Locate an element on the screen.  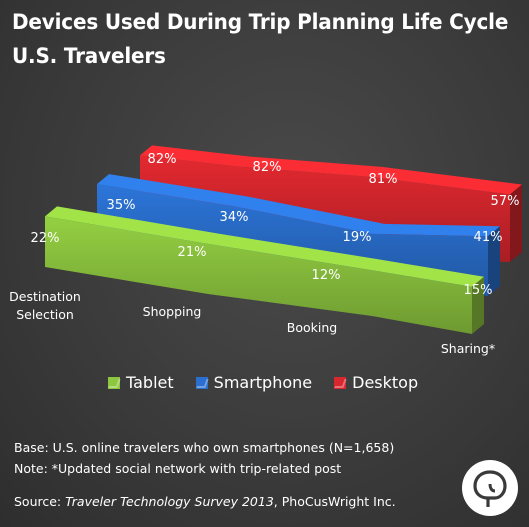
chart-subtitle: U.S. Travelers is located at coordinates (89, 56).